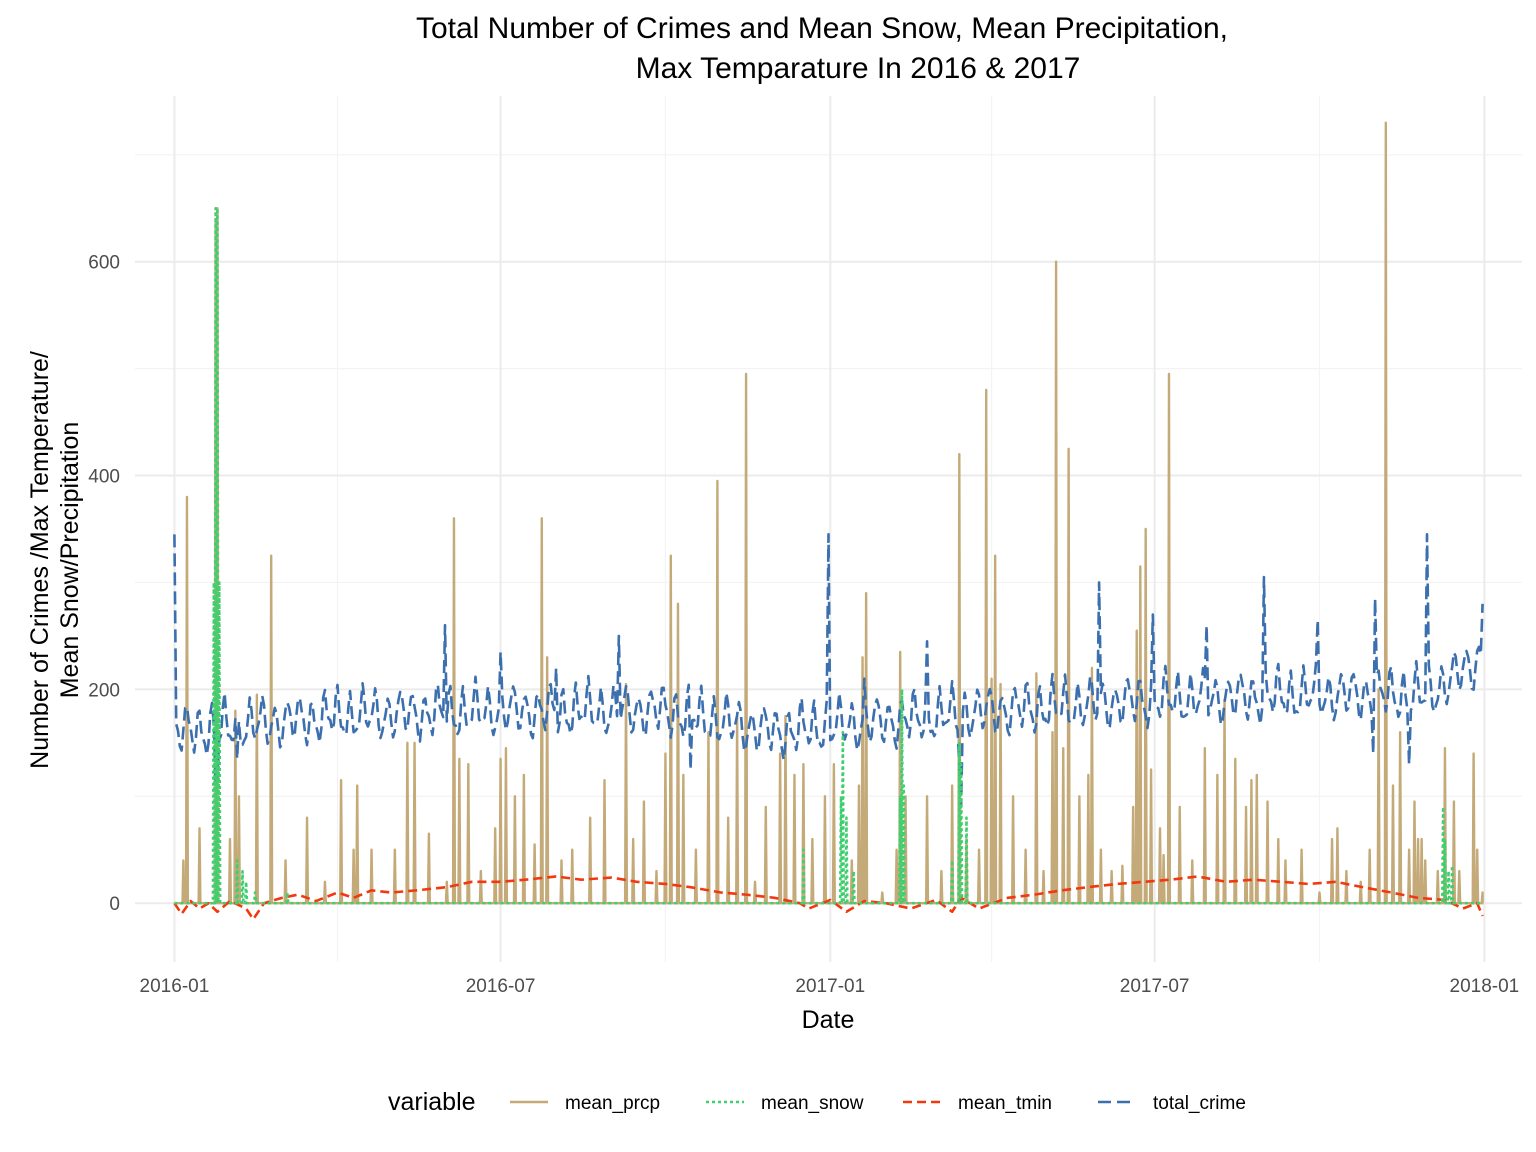  What do you see at coordinates (104, 477) in the screenshot?
I see `y-tick-label: 400` at bounding box center [104, 477].